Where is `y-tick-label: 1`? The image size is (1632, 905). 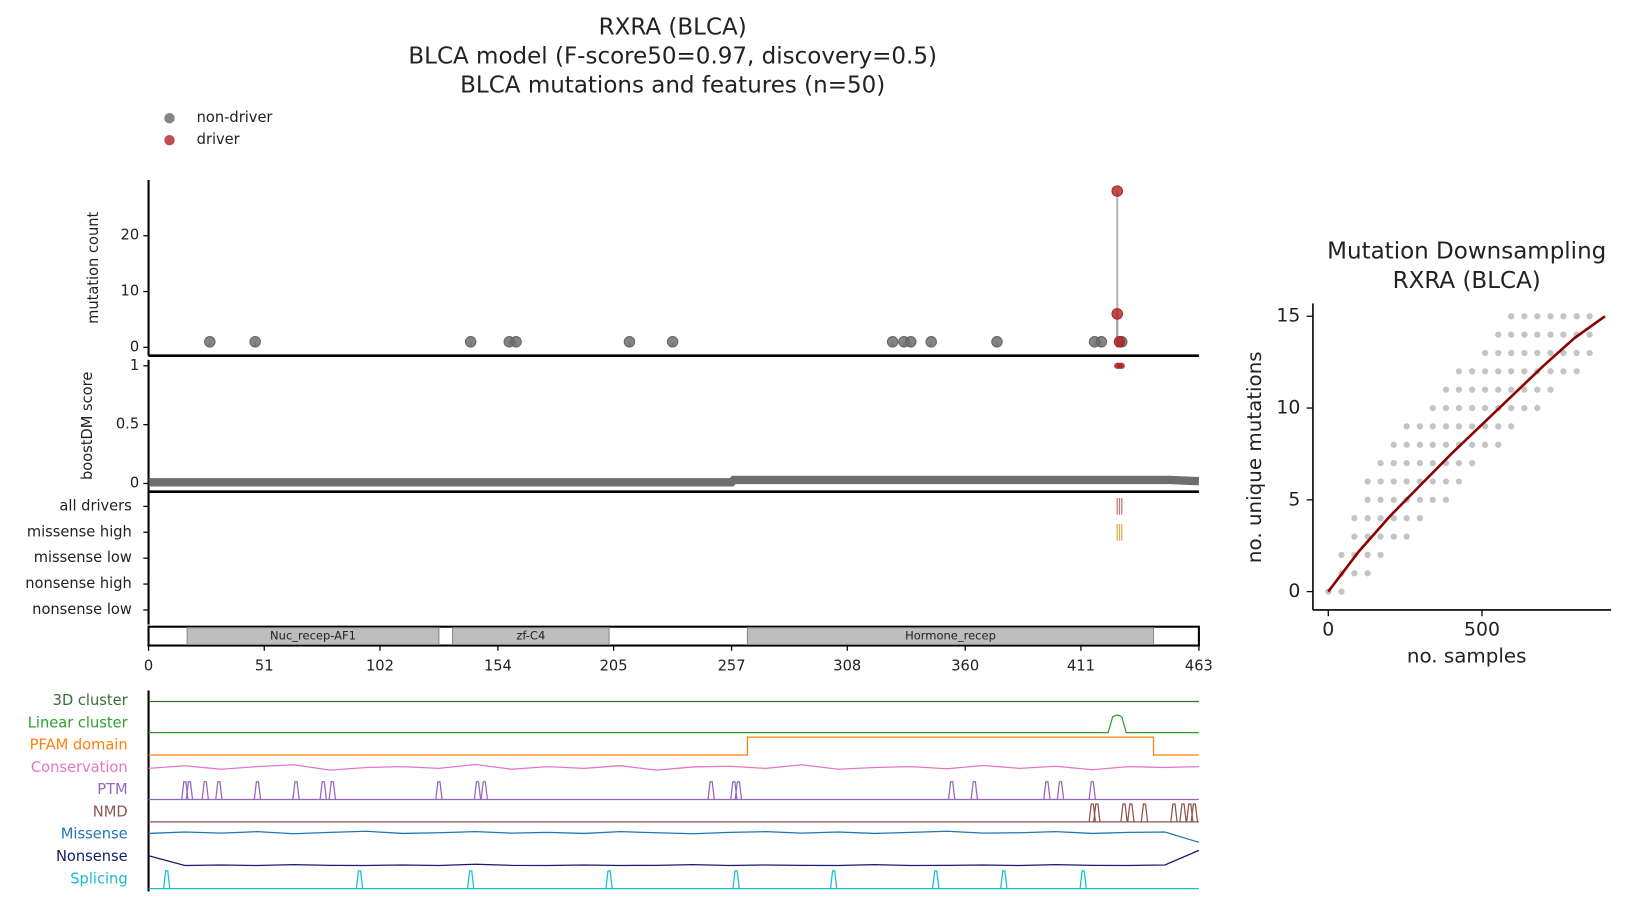
y-tick-label: 1 is located at coordinates (134, 365).